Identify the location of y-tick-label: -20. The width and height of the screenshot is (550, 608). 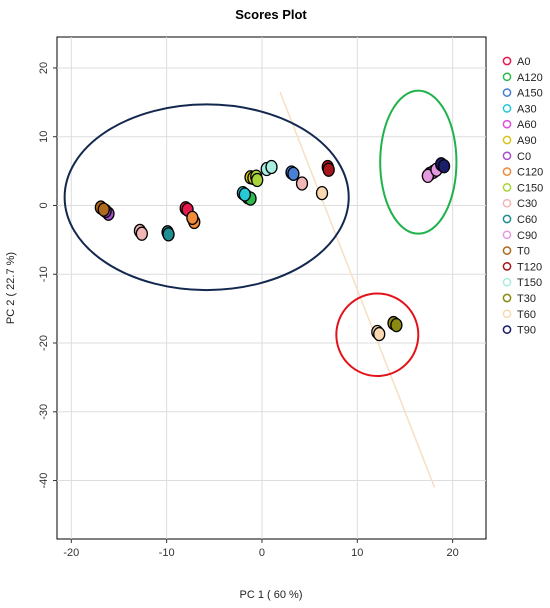
(44, 343).